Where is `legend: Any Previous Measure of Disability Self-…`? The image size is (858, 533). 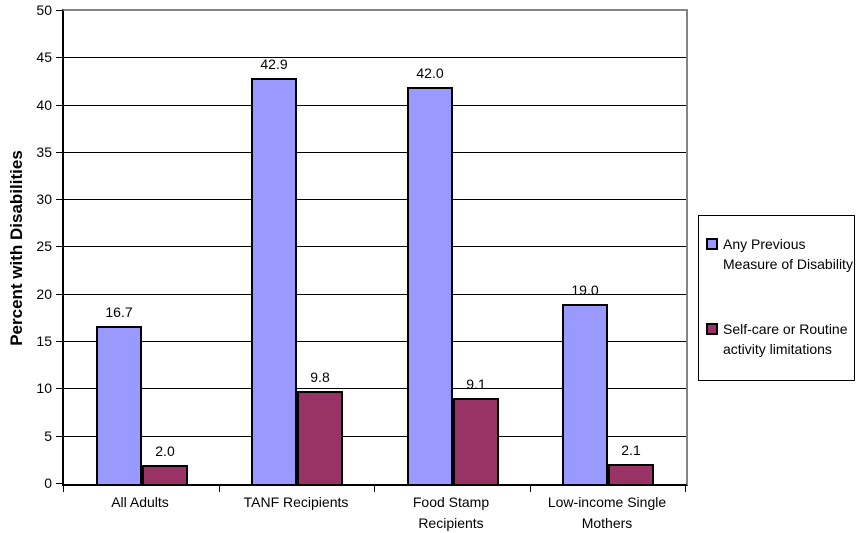
legend: Any Previous Measure of Disability Self-… is located at coordinates (776, 298).